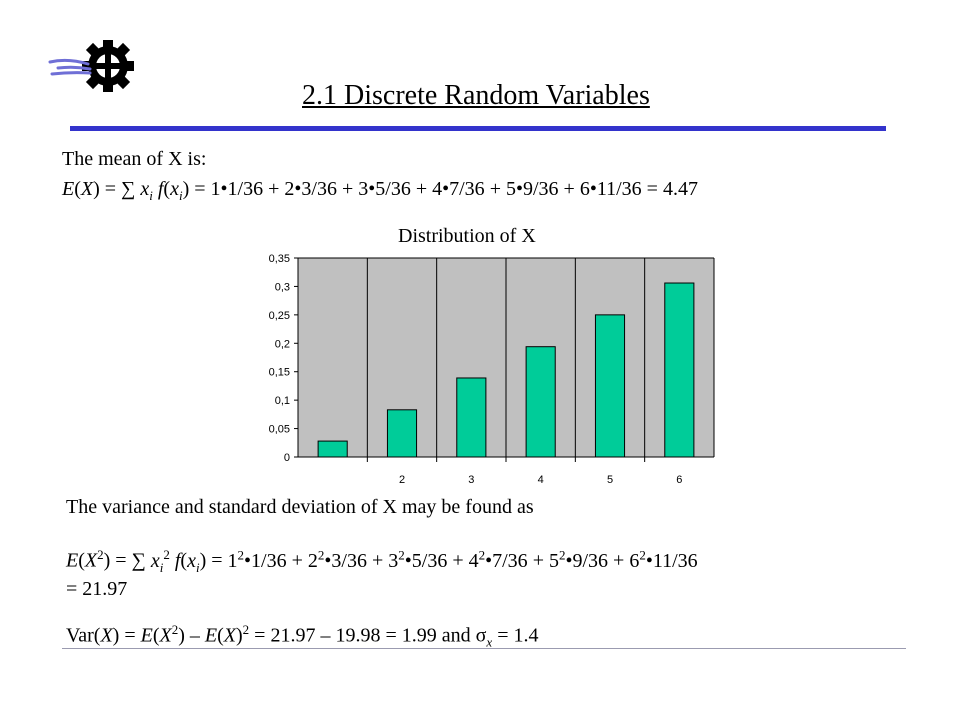  What do you see at coordinates (478, 128) in the screenshot?
I see `title-underline-rule` at bounding box center [478, 128].